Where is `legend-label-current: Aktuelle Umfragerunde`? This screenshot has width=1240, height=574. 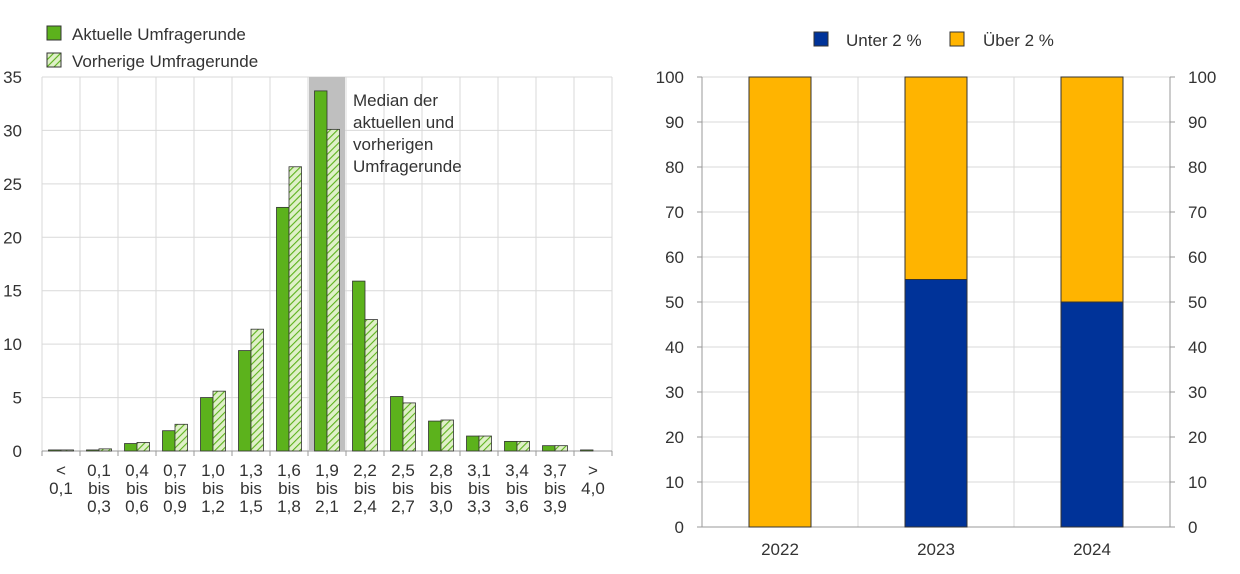
legend-label-current: Aktuelle Umfragerunde is located at coordinates (159, 34).